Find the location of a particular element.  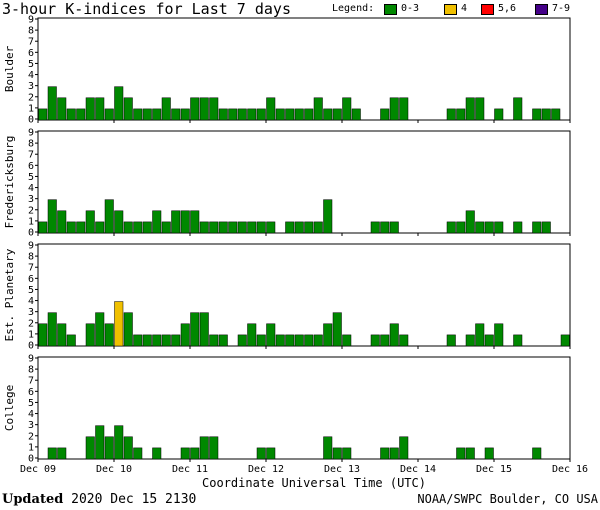

y-tick-label: 6 is located at coordinates (31, 392).